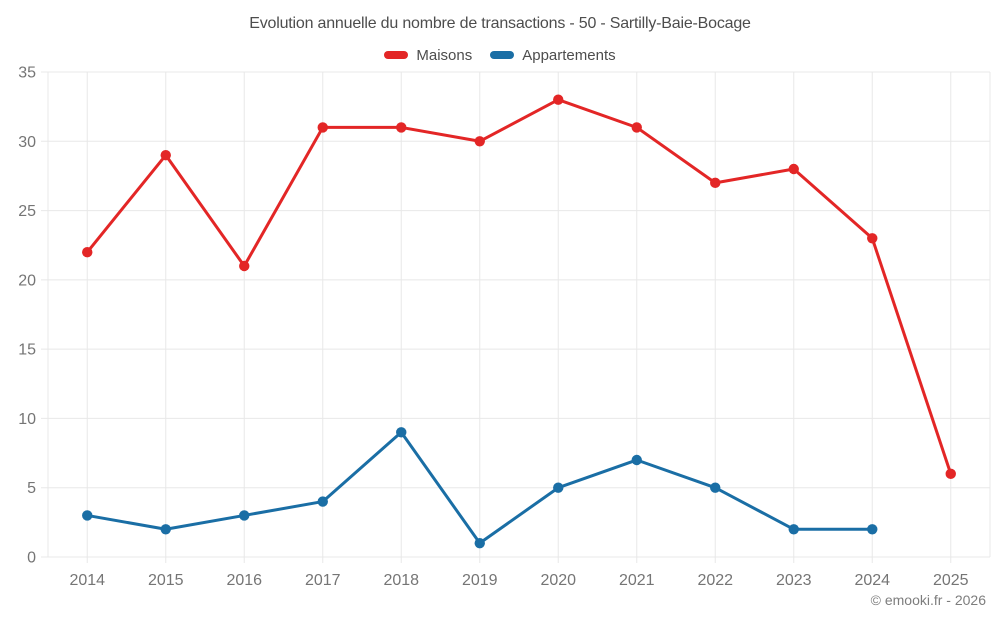 Image resolution: width=1000 pixels, height=625 pixels. What do you see at coordinates (27, 419) in the screenshot?
I see `y-axis-tick-label: 10` at bounding box center [27, 419].